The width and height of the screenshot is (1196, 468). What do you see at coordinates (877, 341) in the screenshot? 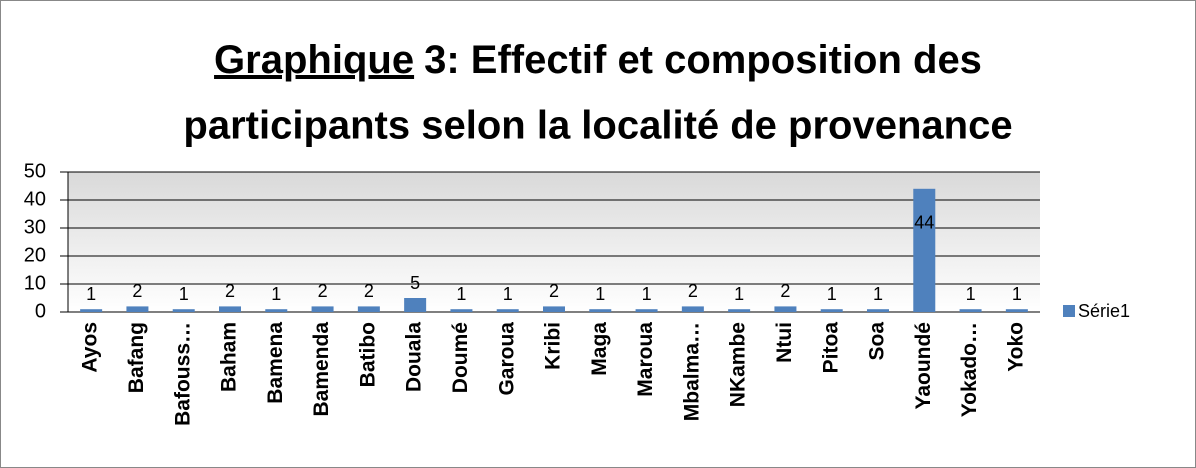
I see `x-tick-label: Soa` at bounding box center [877, 341].